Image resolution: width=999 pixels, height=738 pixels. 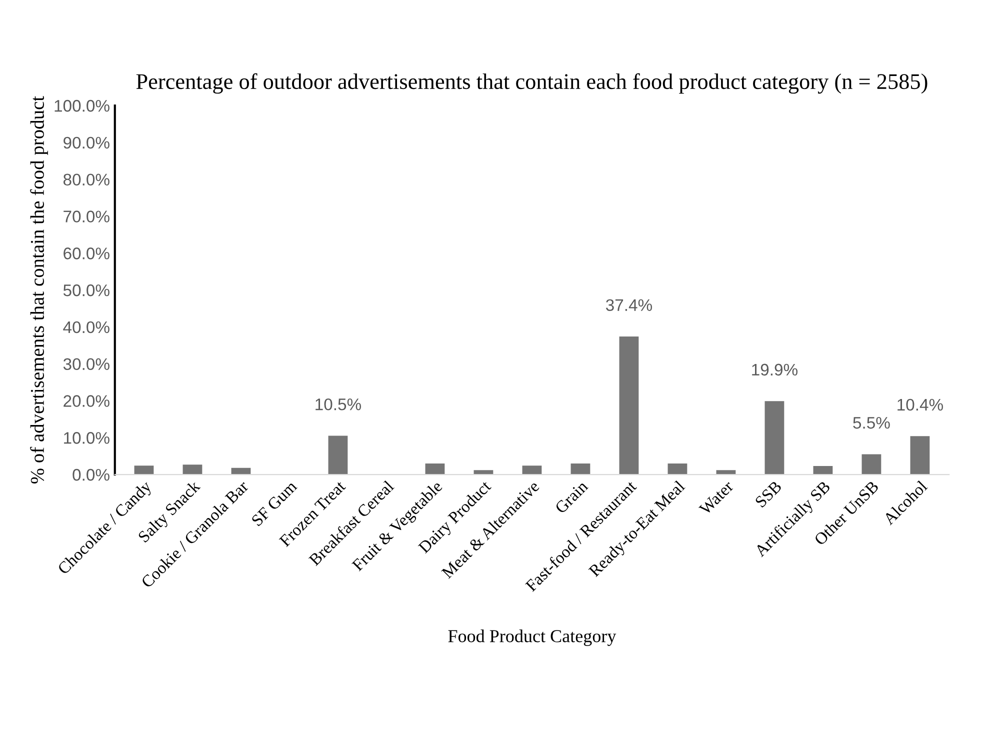 What do you see at coordinates (920, 404) in the screenshot?
I see `data-label: 10.4%` at bounding box center [920, 404].